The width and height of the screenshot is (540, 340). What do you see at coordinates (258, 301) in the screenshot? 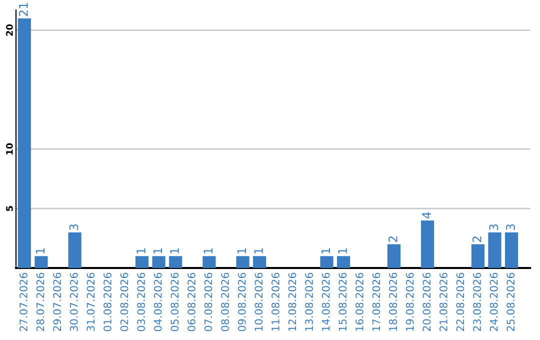
I see `x-tick-label: 10.08.2026` at bounding box center [258, 301].